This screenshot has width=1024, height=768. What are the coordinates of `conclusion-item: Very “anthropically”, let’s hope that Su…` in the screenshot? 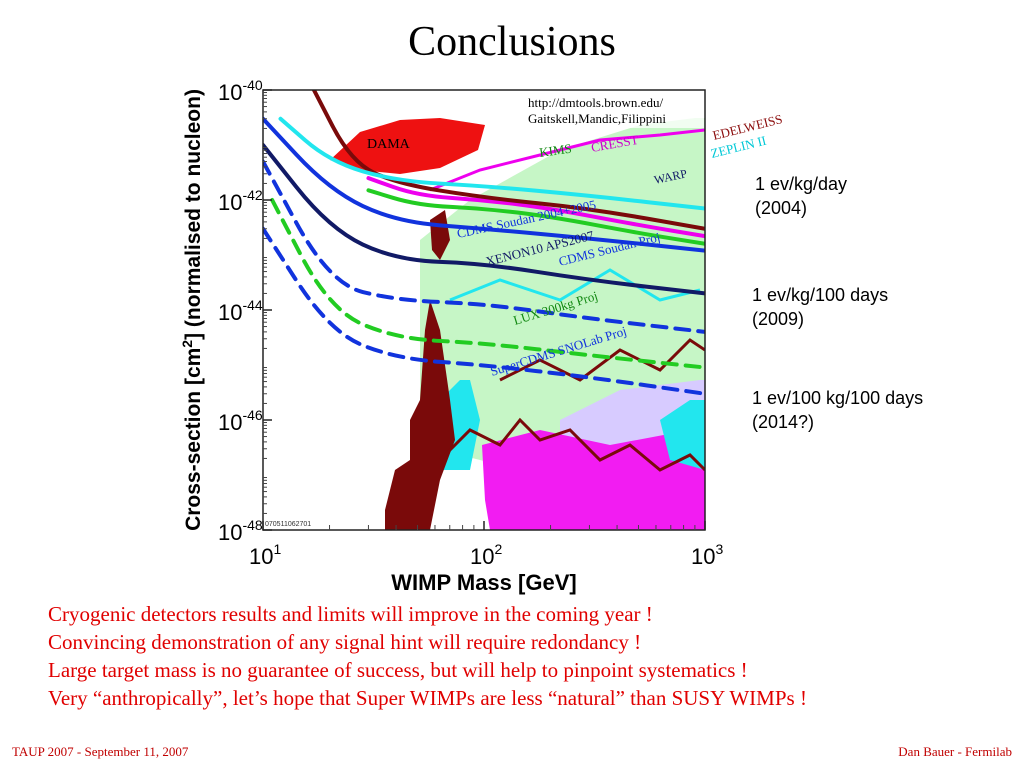 It's located at (427, 698).